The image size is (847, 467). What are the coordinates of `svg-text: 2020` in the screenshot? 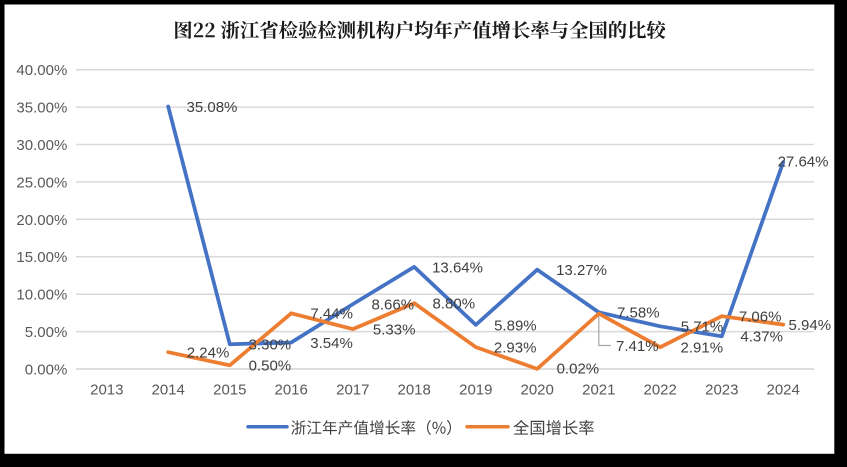 It's located at (537, 390).